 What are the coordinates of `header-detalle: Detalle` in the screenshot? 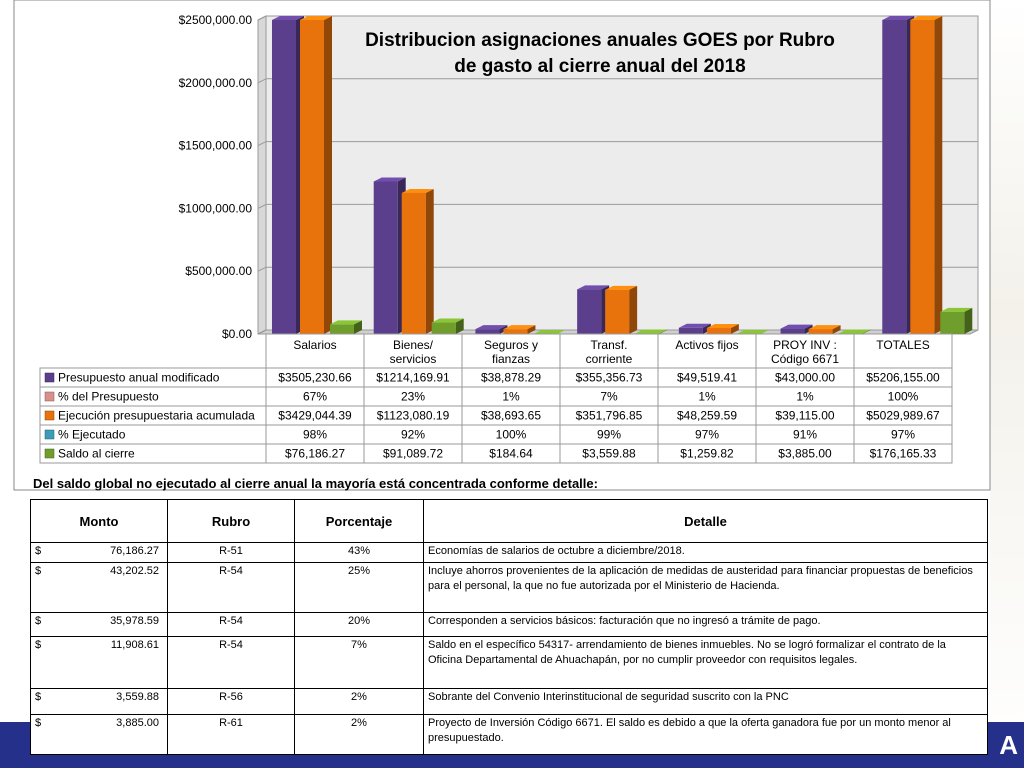 It's located at (705, 521).